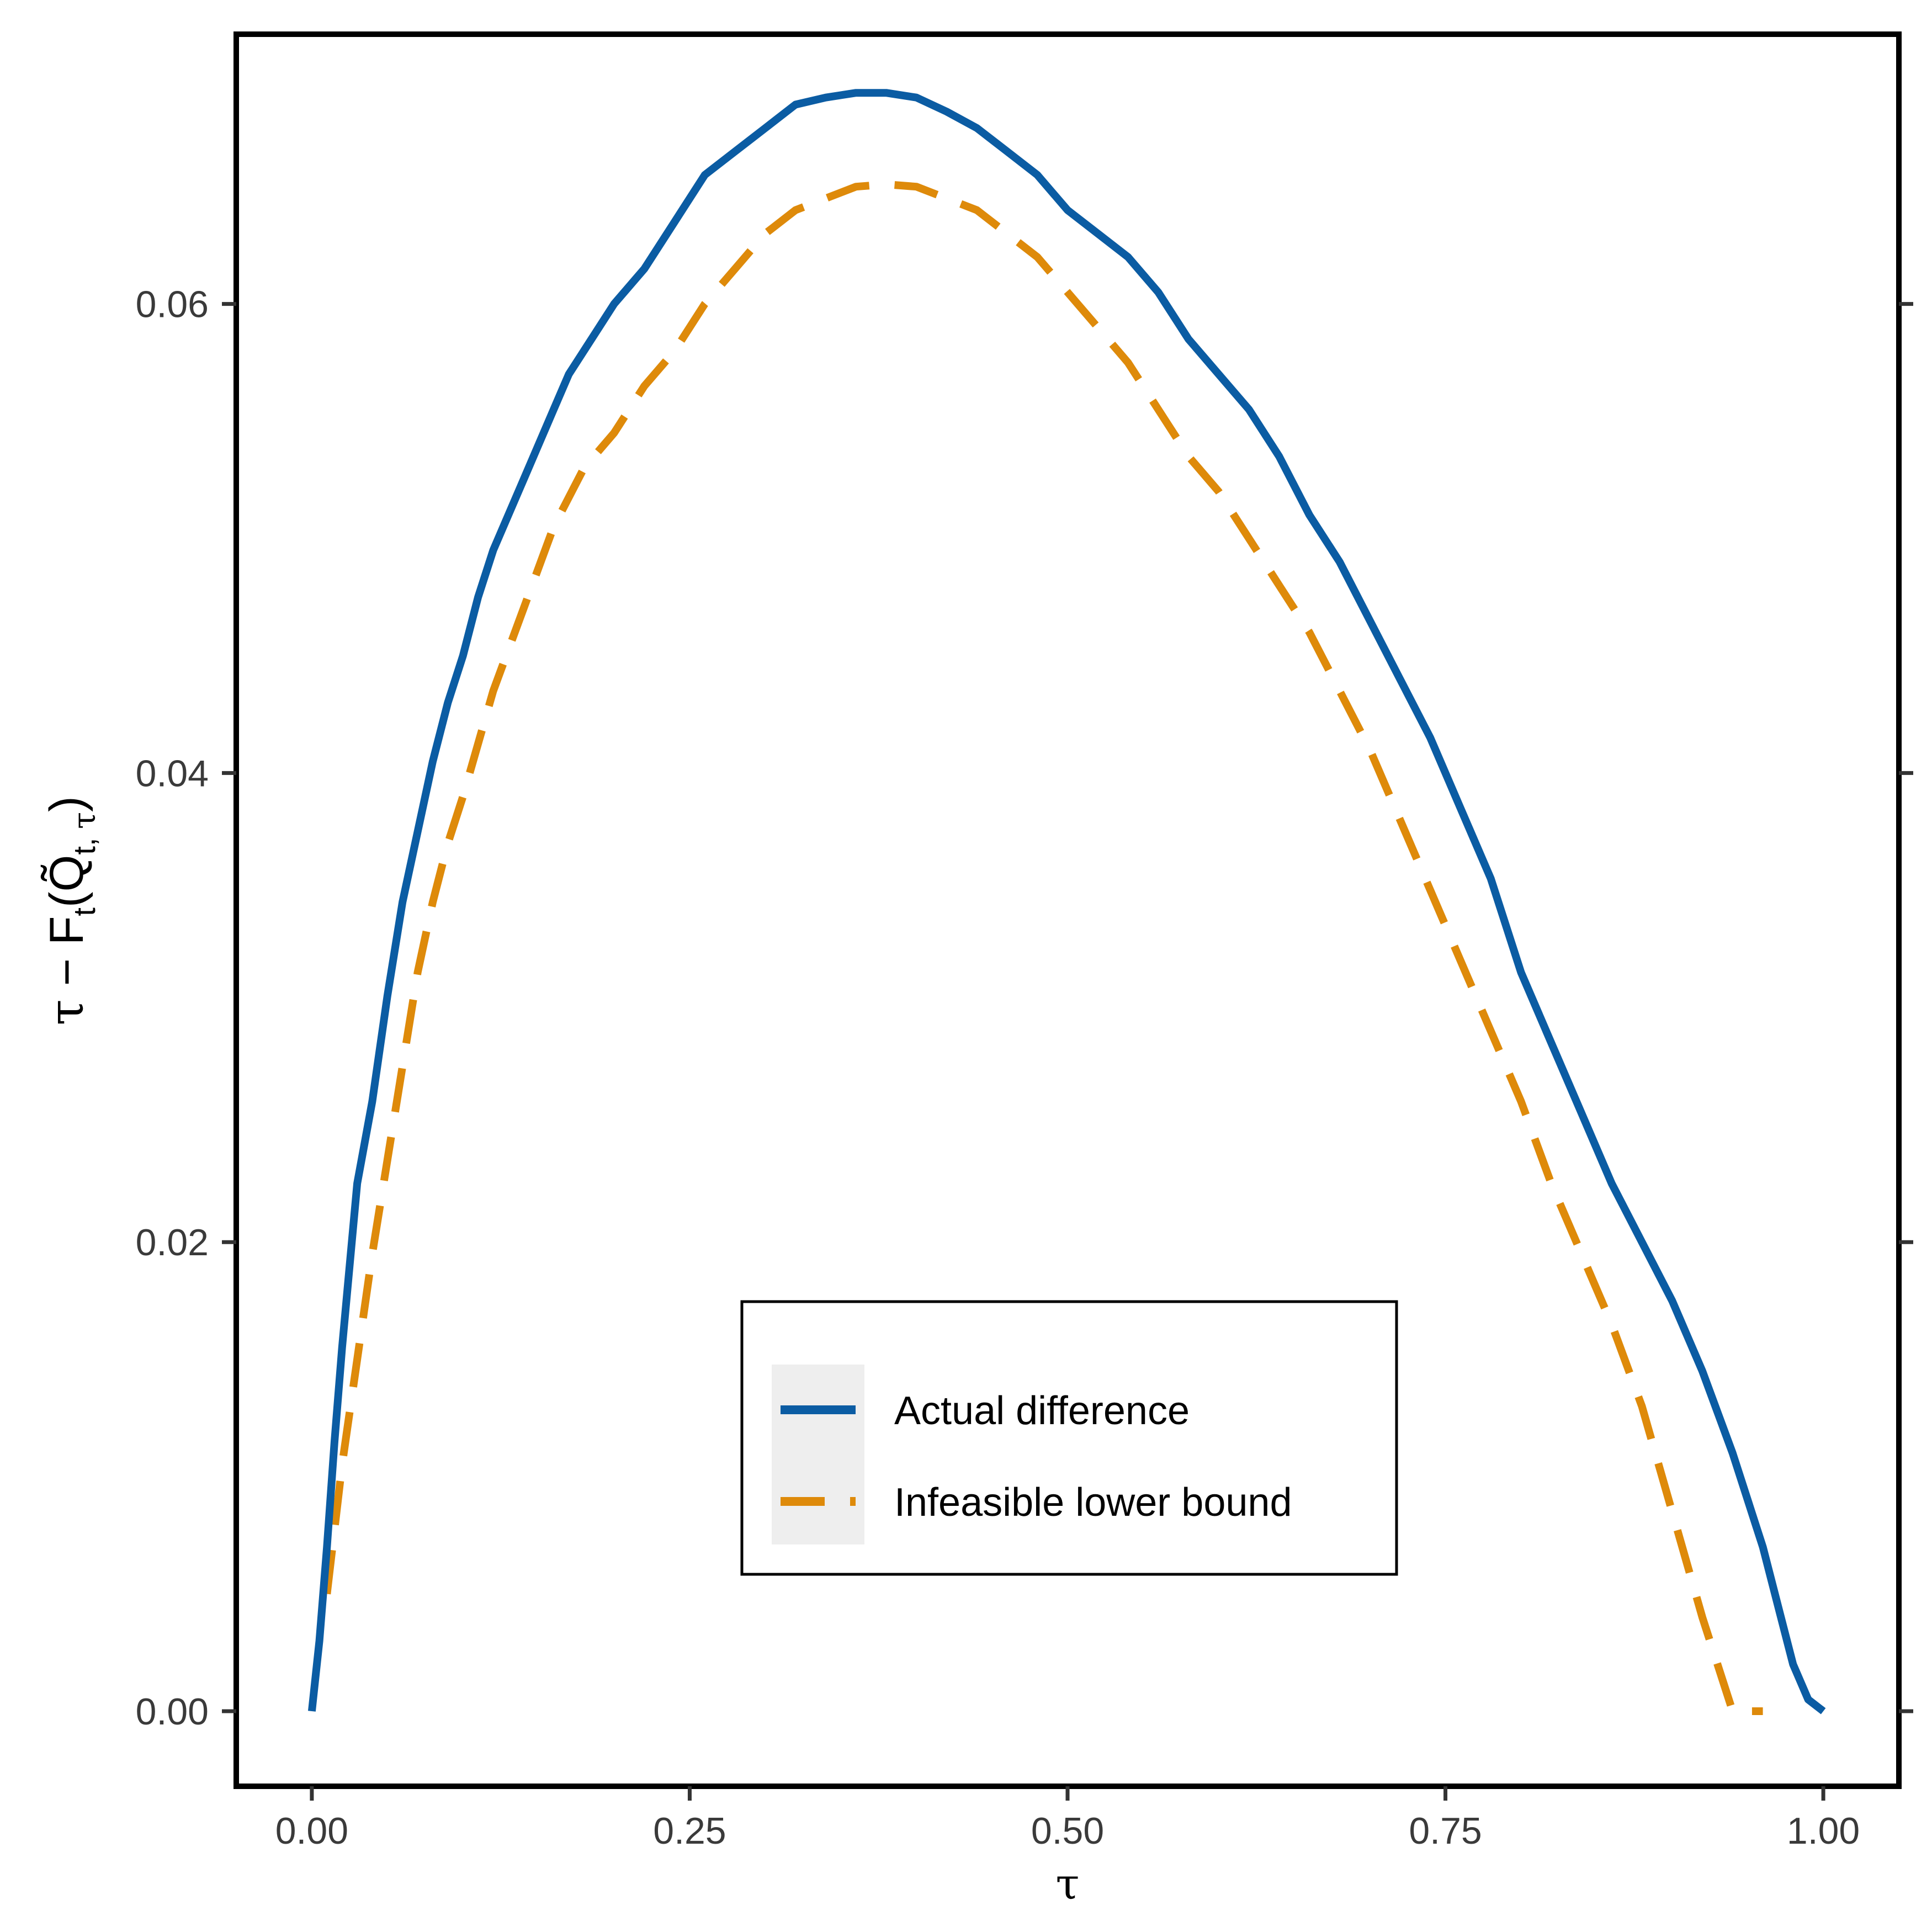  Describe the element at coordinates (66, 1013) in the screenshot. I see `y-label-tau: τ` at that location.